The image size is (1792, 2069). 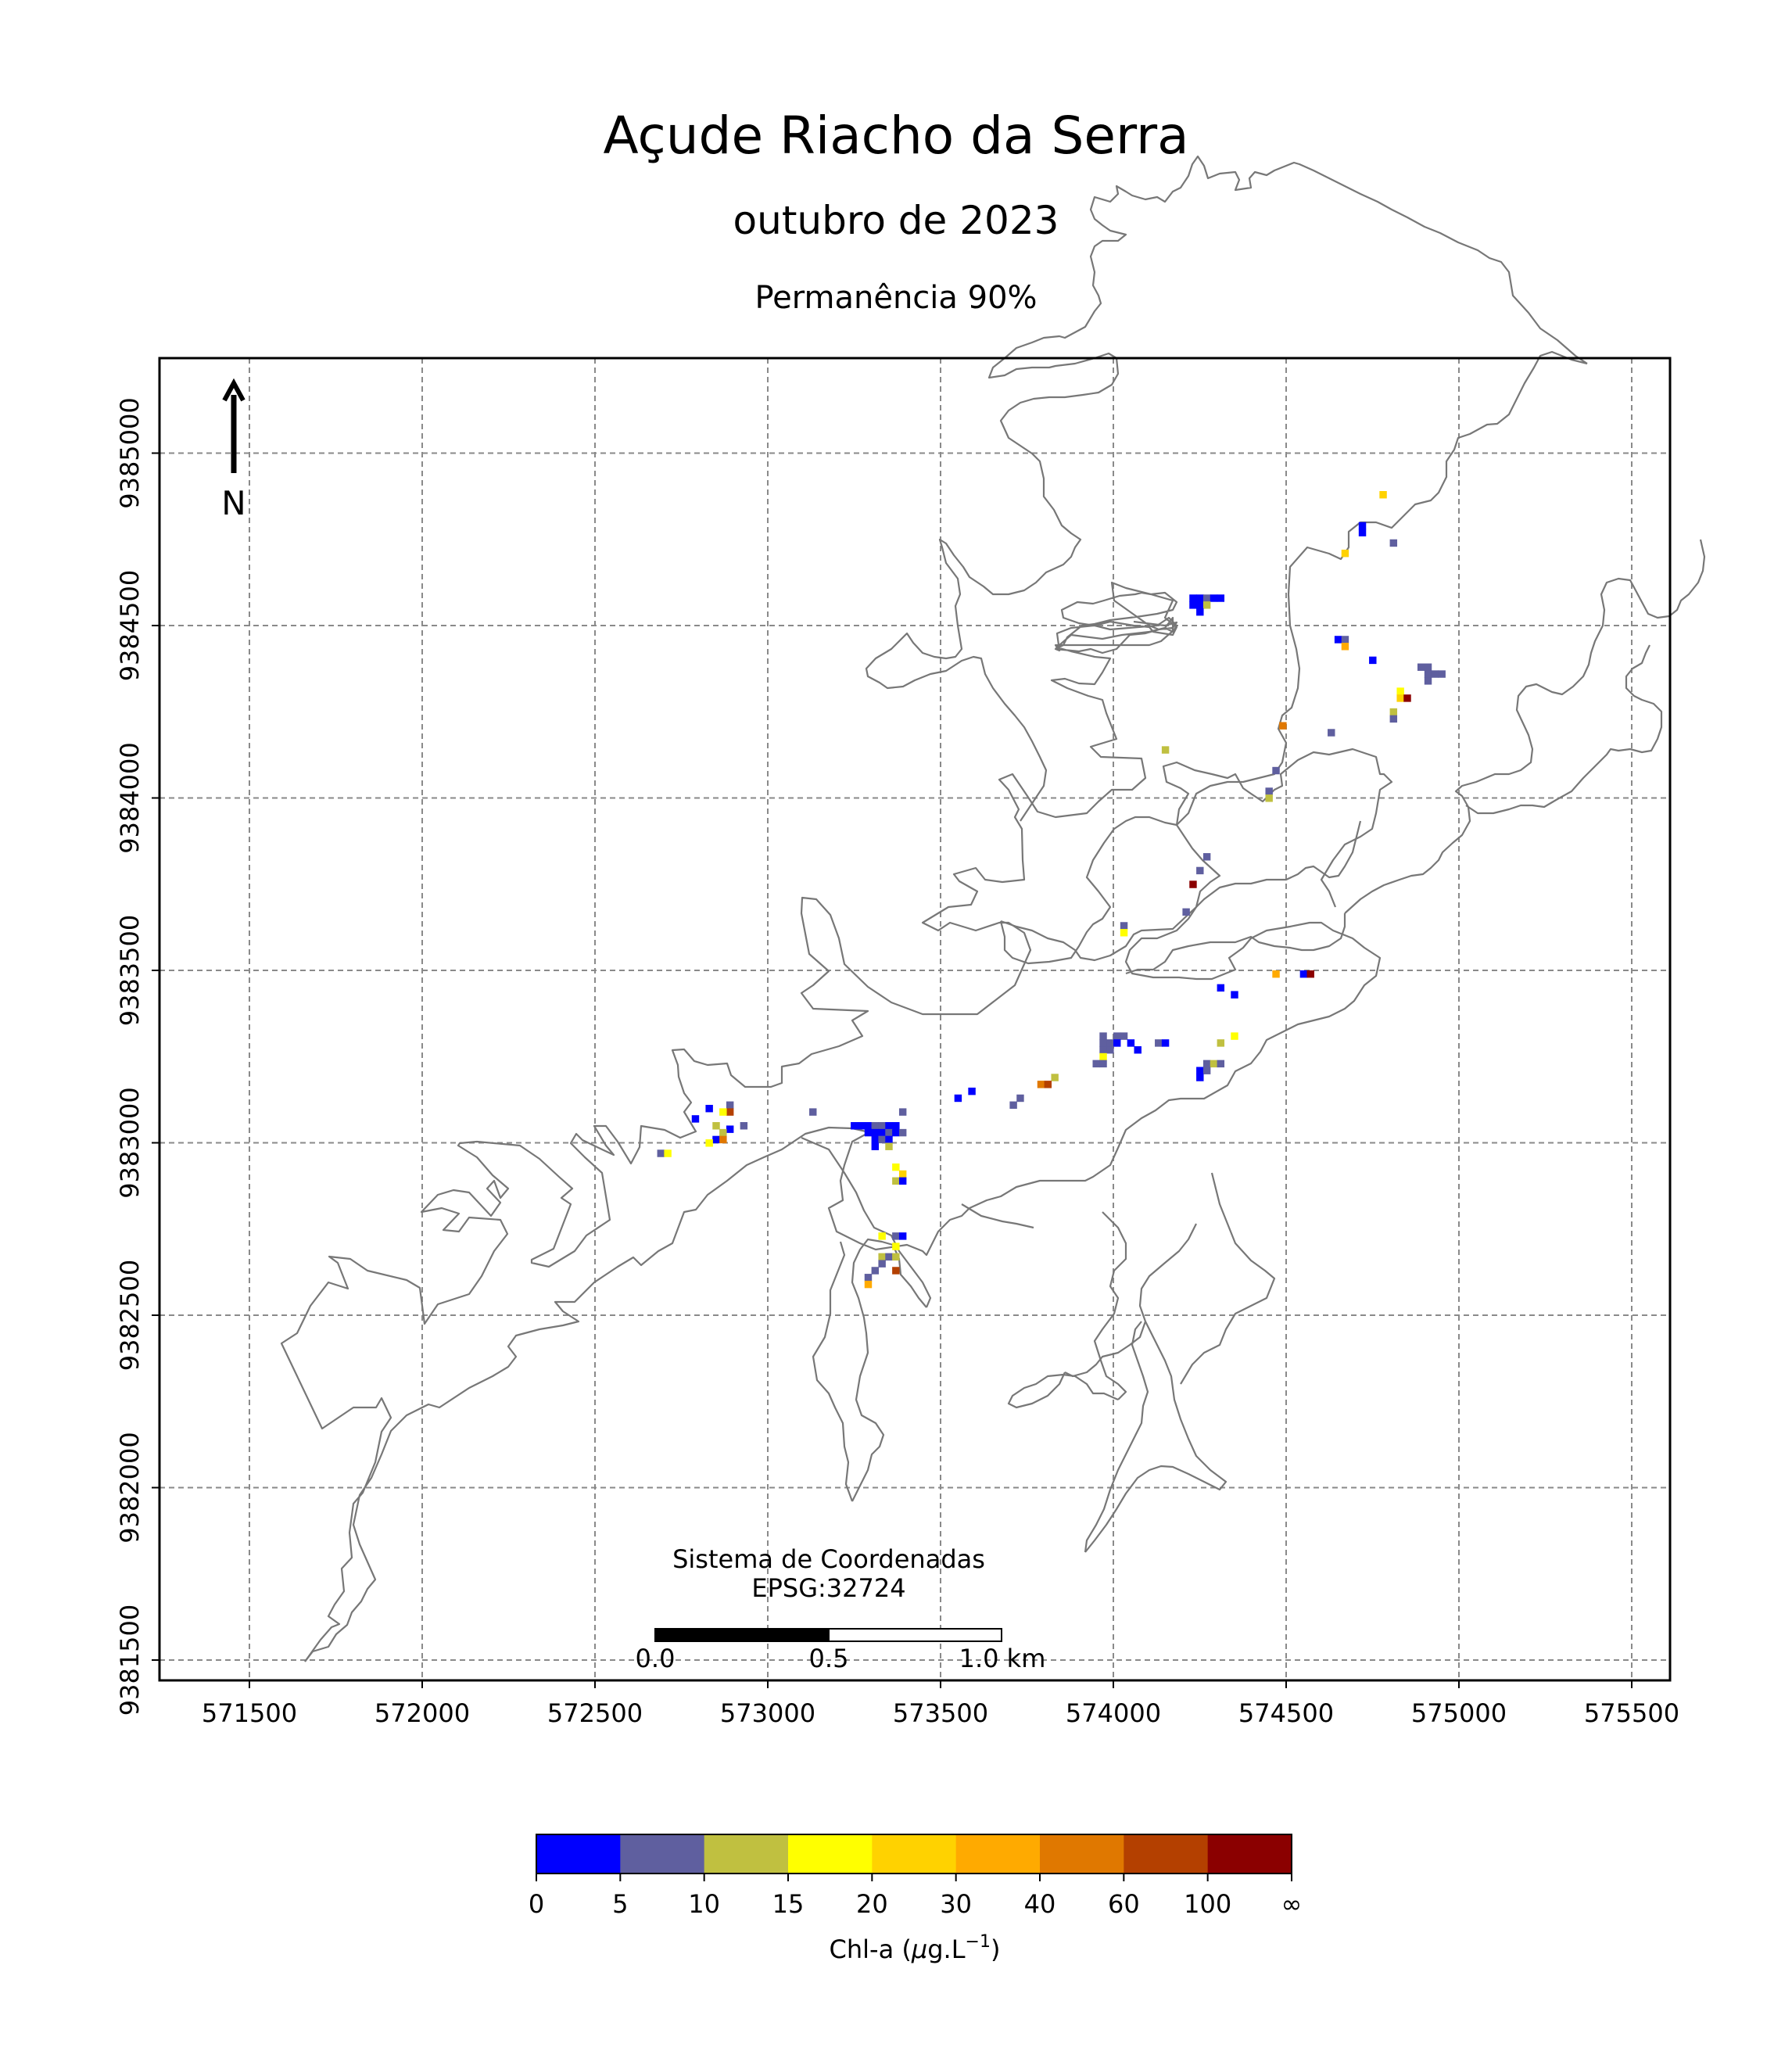 I want to click on x-tick-label-2: 572500, so click(x=595, y=1713).